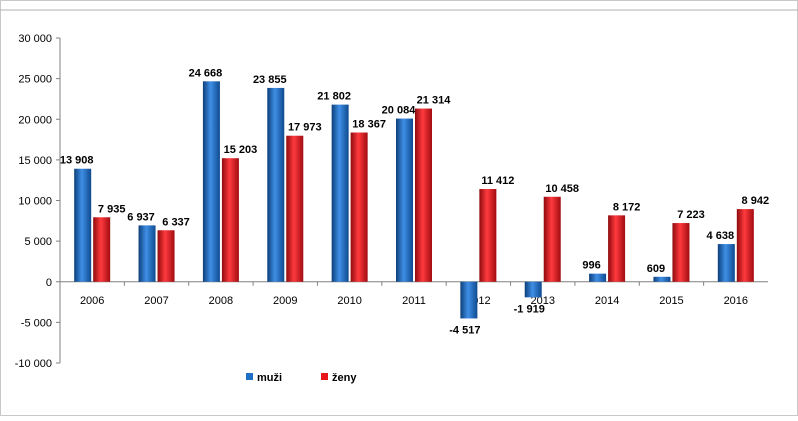 The image size is (798, 421). Describe the element at coordinates (176, 222) in the screenshot. I see `data-label: 6 337` at that location.